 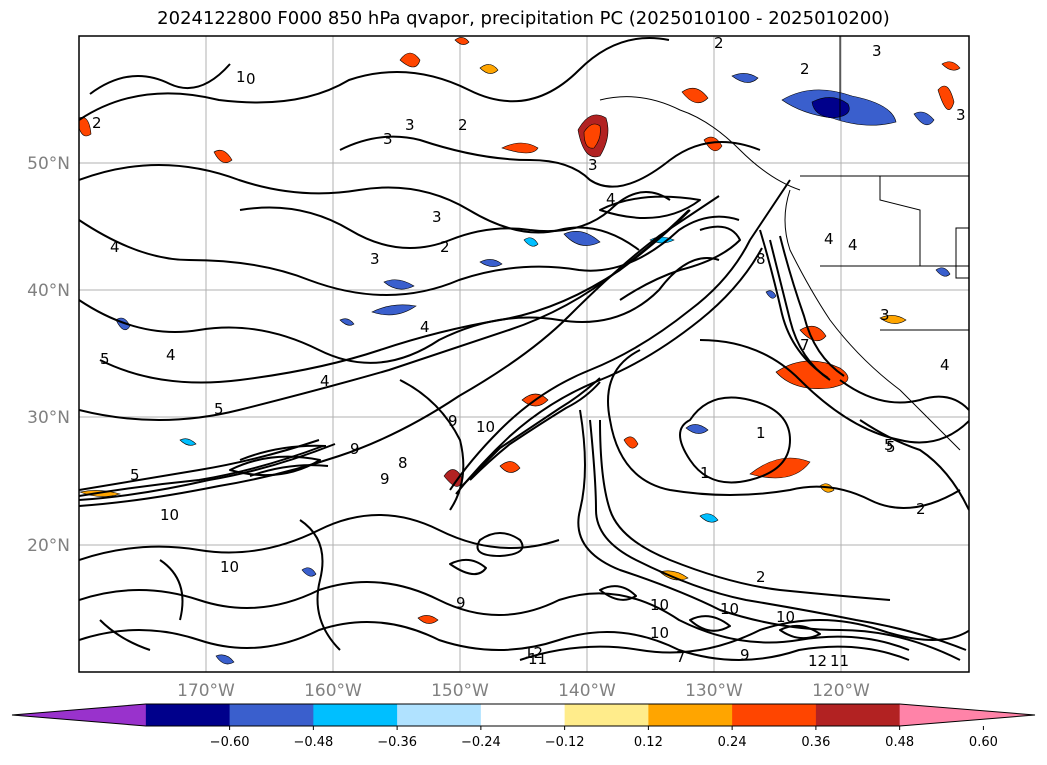 I want to click on lon-label: 130°W, so click(x=714, y=691).